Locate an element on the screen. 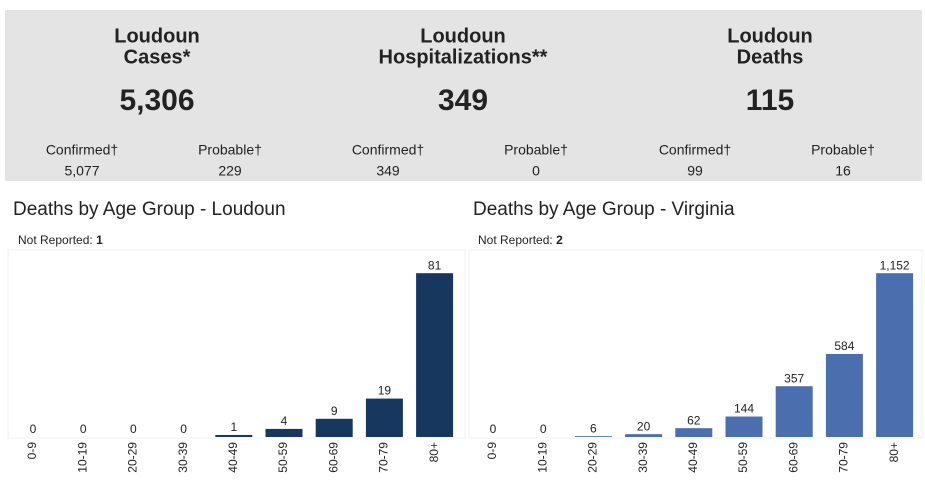 The width and height of the screenshot is (925, 487). value-label: 62 is located at coordinates (694, 420).